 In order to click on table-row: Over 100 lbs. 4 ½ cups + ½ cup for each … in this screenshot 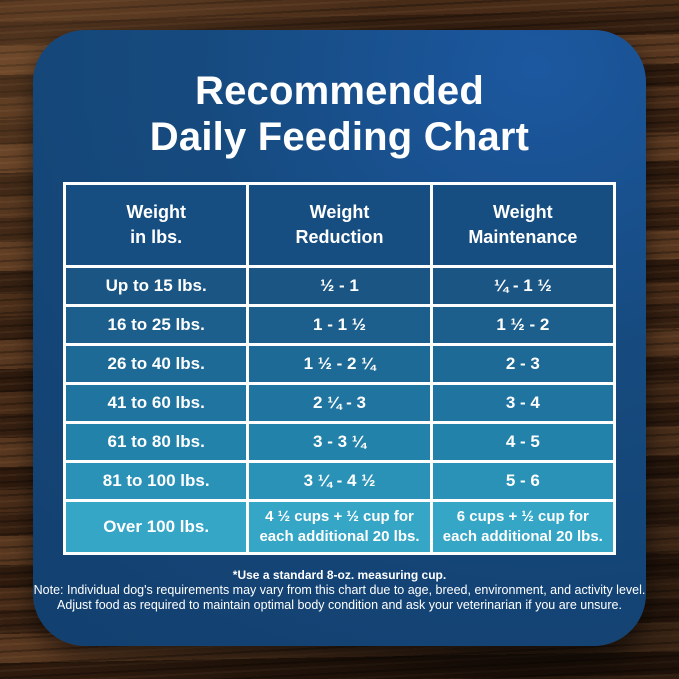, I will do `click(339, 526)`.